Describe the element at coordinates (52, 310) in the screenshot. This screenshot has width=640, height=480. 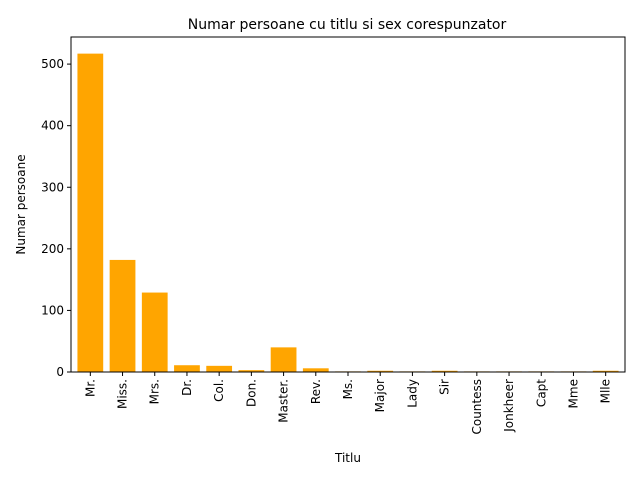
I see `y-tick-label: 100` at that location.